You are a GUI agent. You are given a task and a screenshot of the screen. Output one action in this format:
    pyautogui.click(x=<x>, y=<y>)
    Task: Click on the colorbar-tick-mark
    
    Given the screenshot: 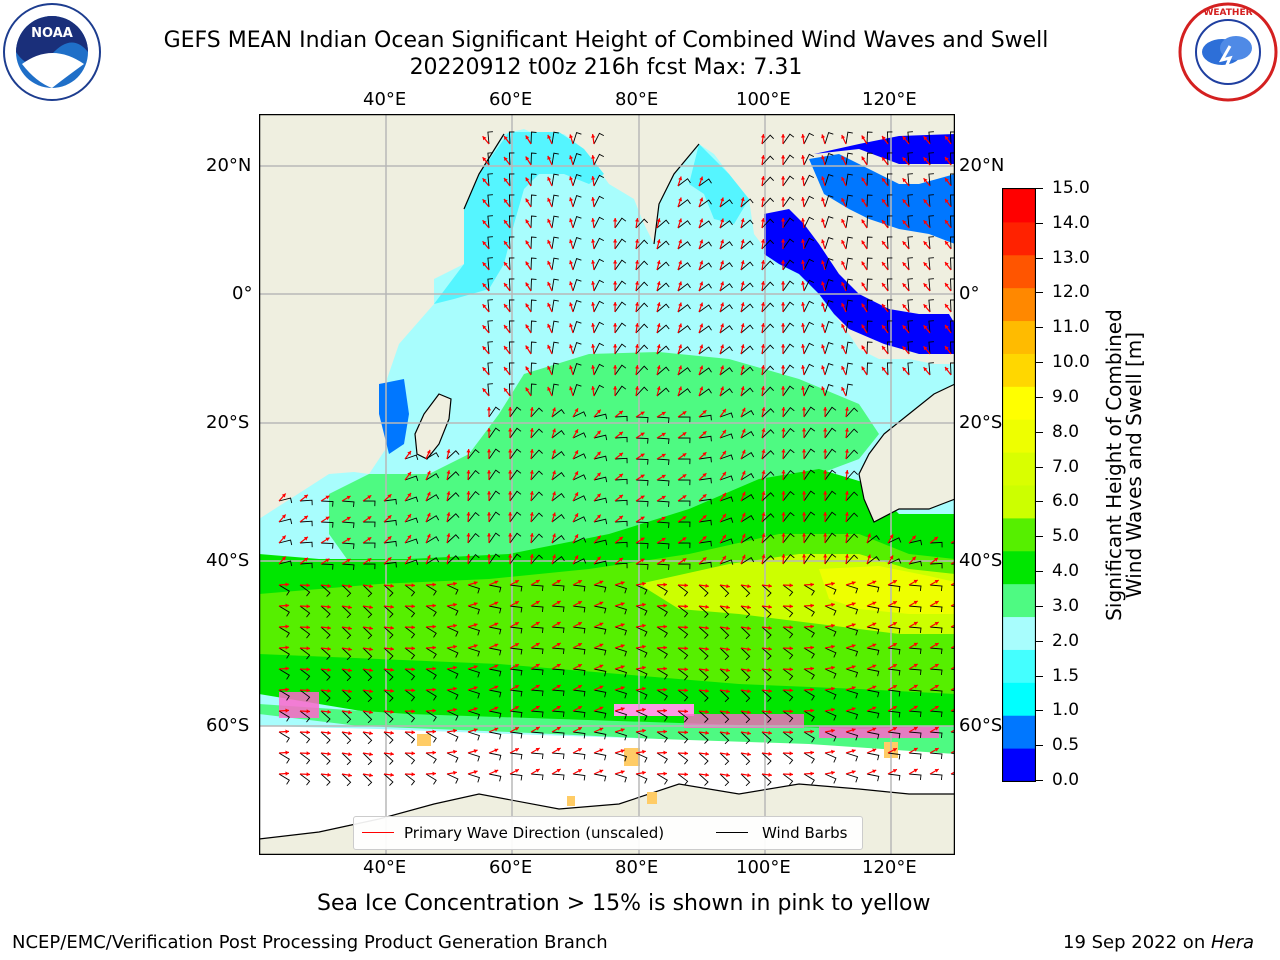 What is the action you would take?
    pyautogui.click(x=1039, y=258)
    